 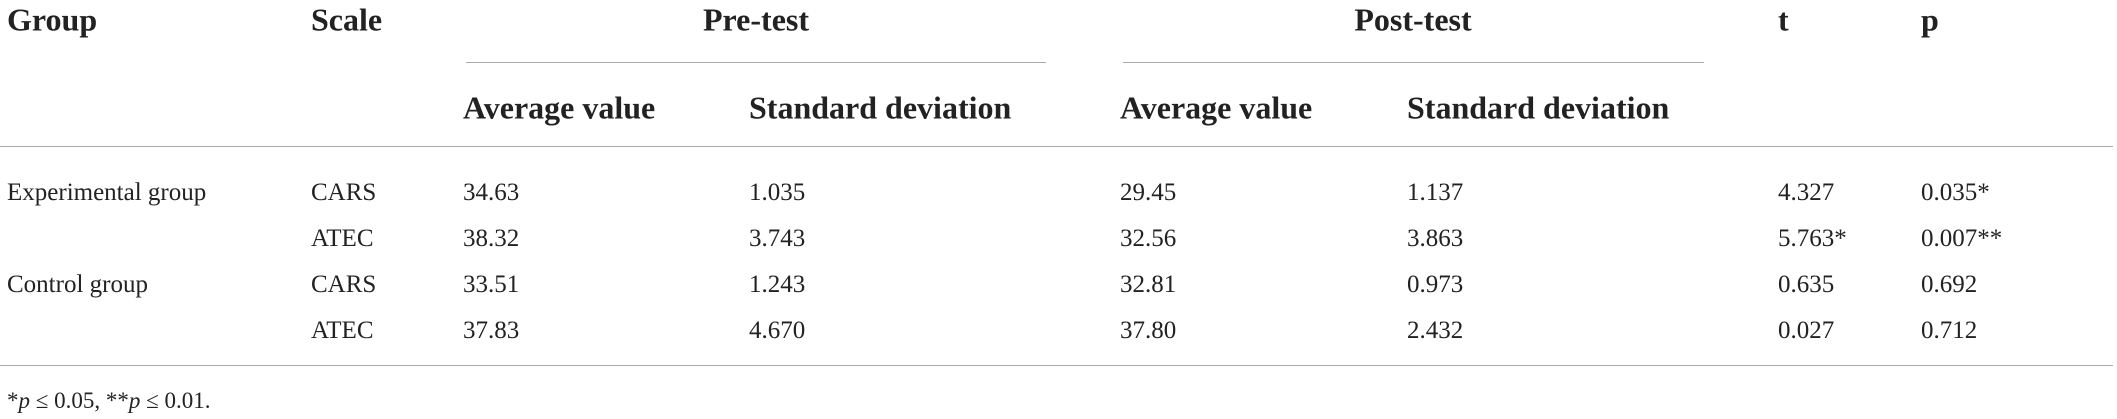 What do you see at coordinates (1413, 19) in the screenshot?
I see `column-header: Post-test` at bounding box center [1413, 19].